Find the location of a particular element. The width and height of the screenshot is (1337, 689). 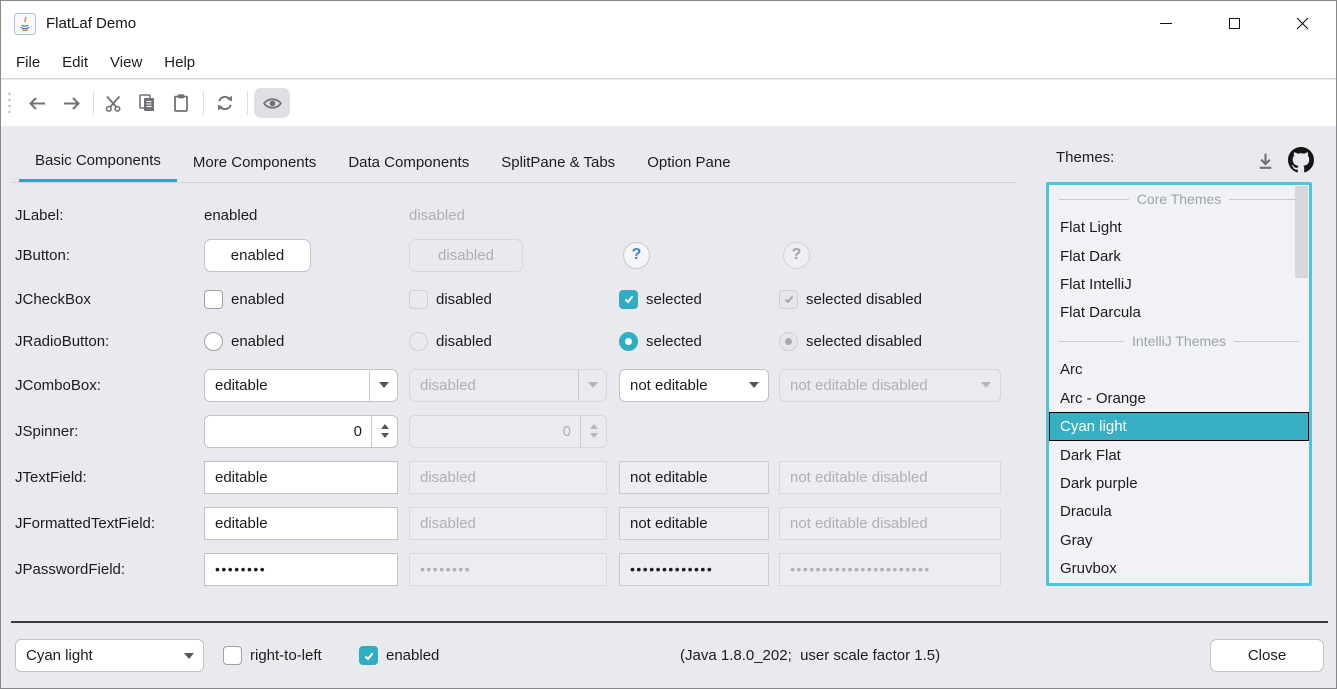

passwordfield-editable: •••••••• is located at coordinates (301, 569).